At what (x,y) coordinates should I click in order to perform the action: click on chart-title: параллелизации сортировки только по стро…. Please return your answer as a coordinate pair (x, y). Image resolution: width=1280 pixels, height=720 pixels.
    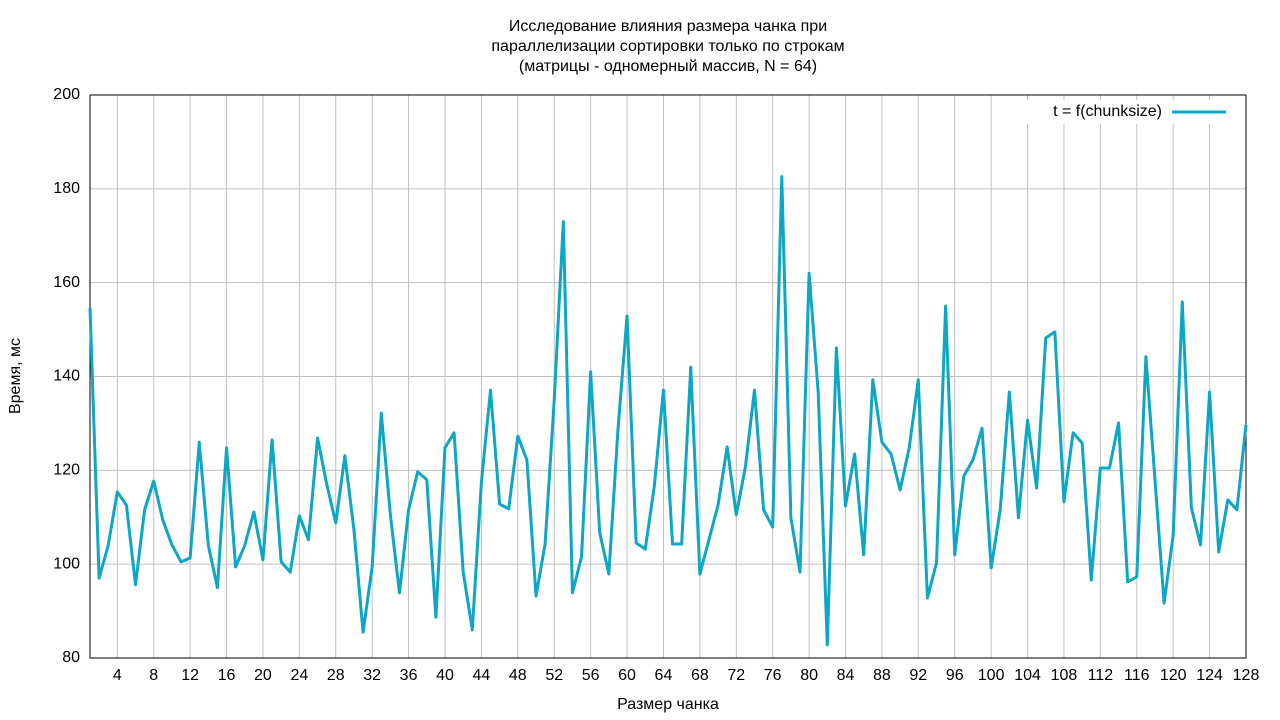
    Looking at the image, I should click on (667, 46).